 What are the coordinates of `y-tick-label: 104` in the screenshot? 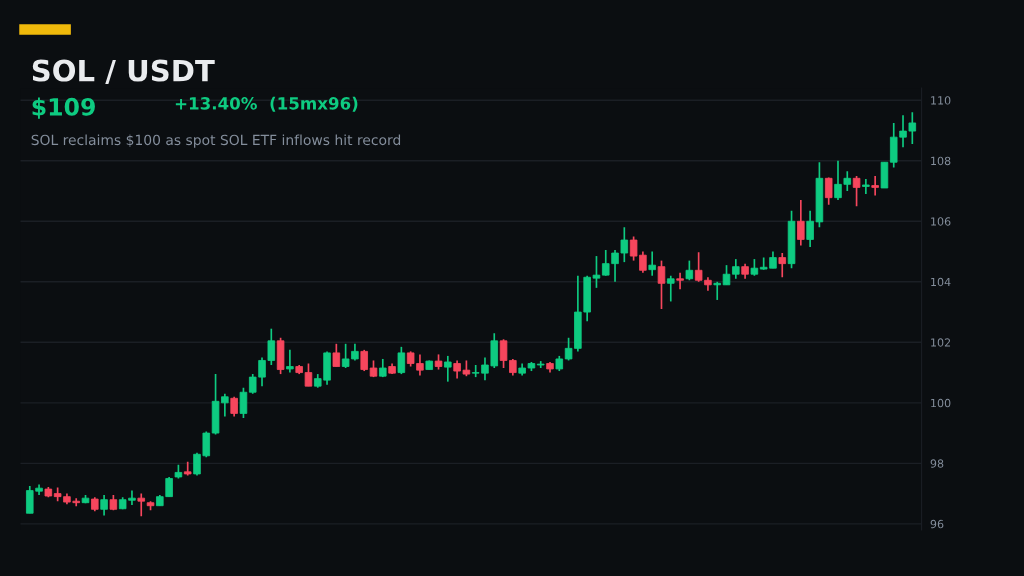 It's located at (941, 282).